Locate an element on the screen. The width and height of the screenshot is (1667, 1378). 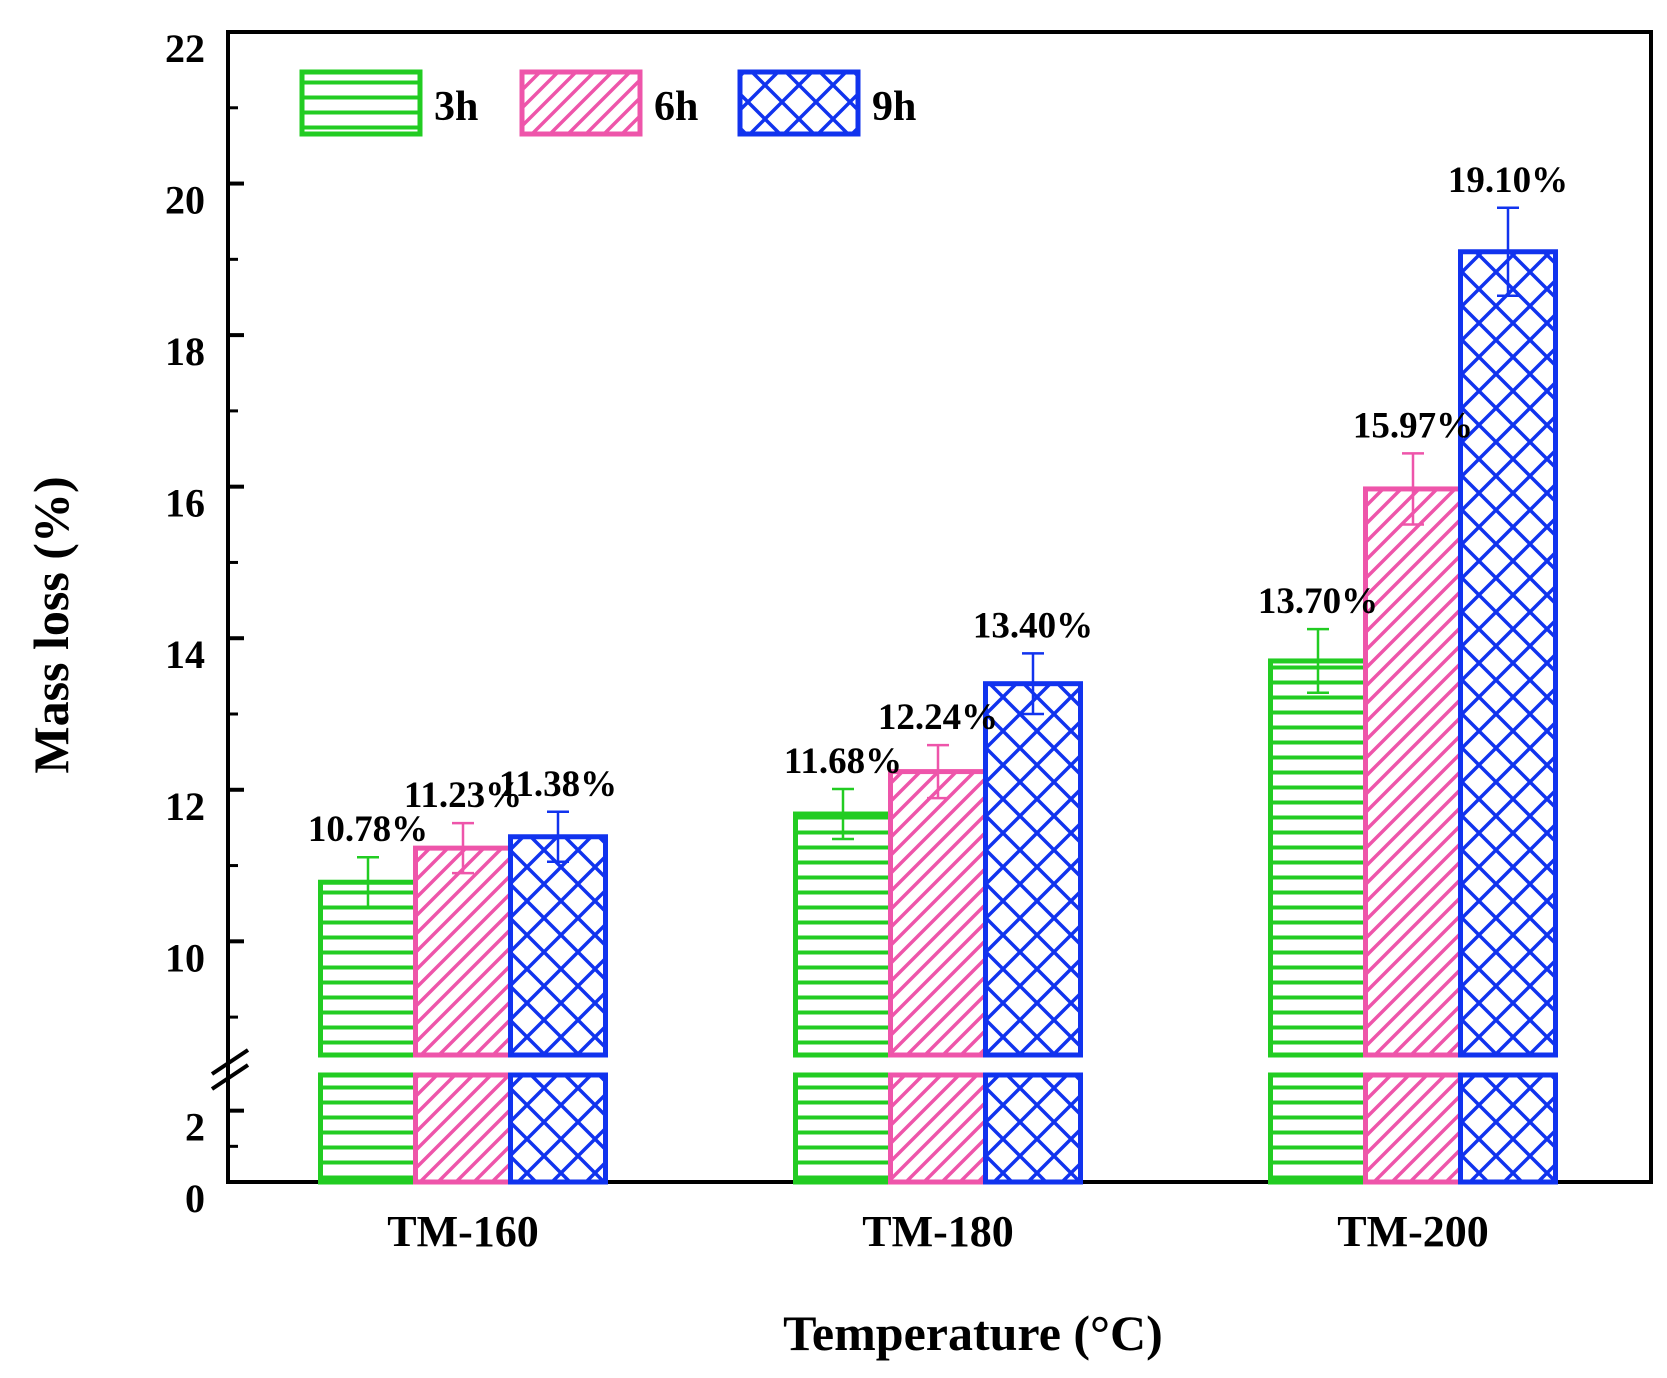
y-tick-label-16: 16 is located at coordinates (185, 503).